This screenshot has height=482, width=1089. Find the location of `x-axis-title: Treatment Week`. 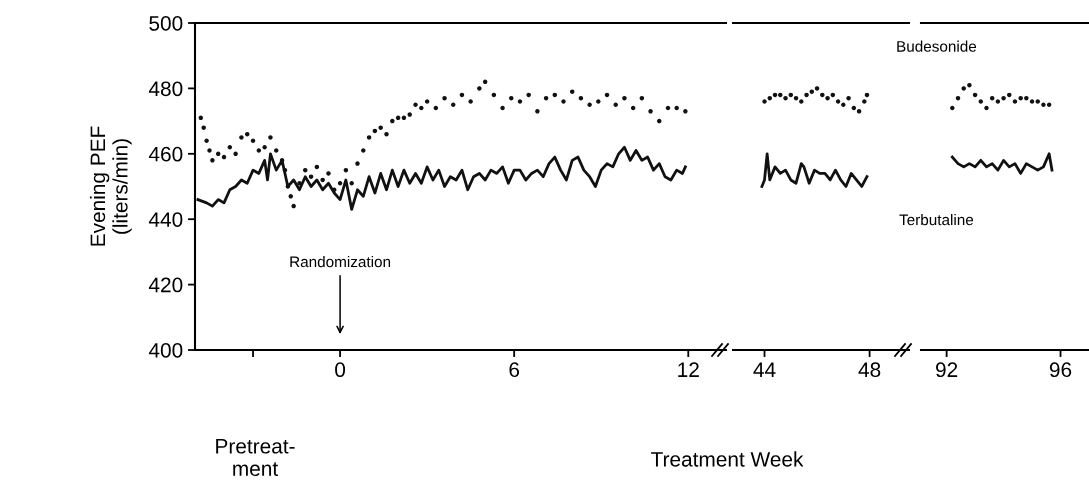

x-axis-title: Treatment Week is located at coordinates (727, 459).